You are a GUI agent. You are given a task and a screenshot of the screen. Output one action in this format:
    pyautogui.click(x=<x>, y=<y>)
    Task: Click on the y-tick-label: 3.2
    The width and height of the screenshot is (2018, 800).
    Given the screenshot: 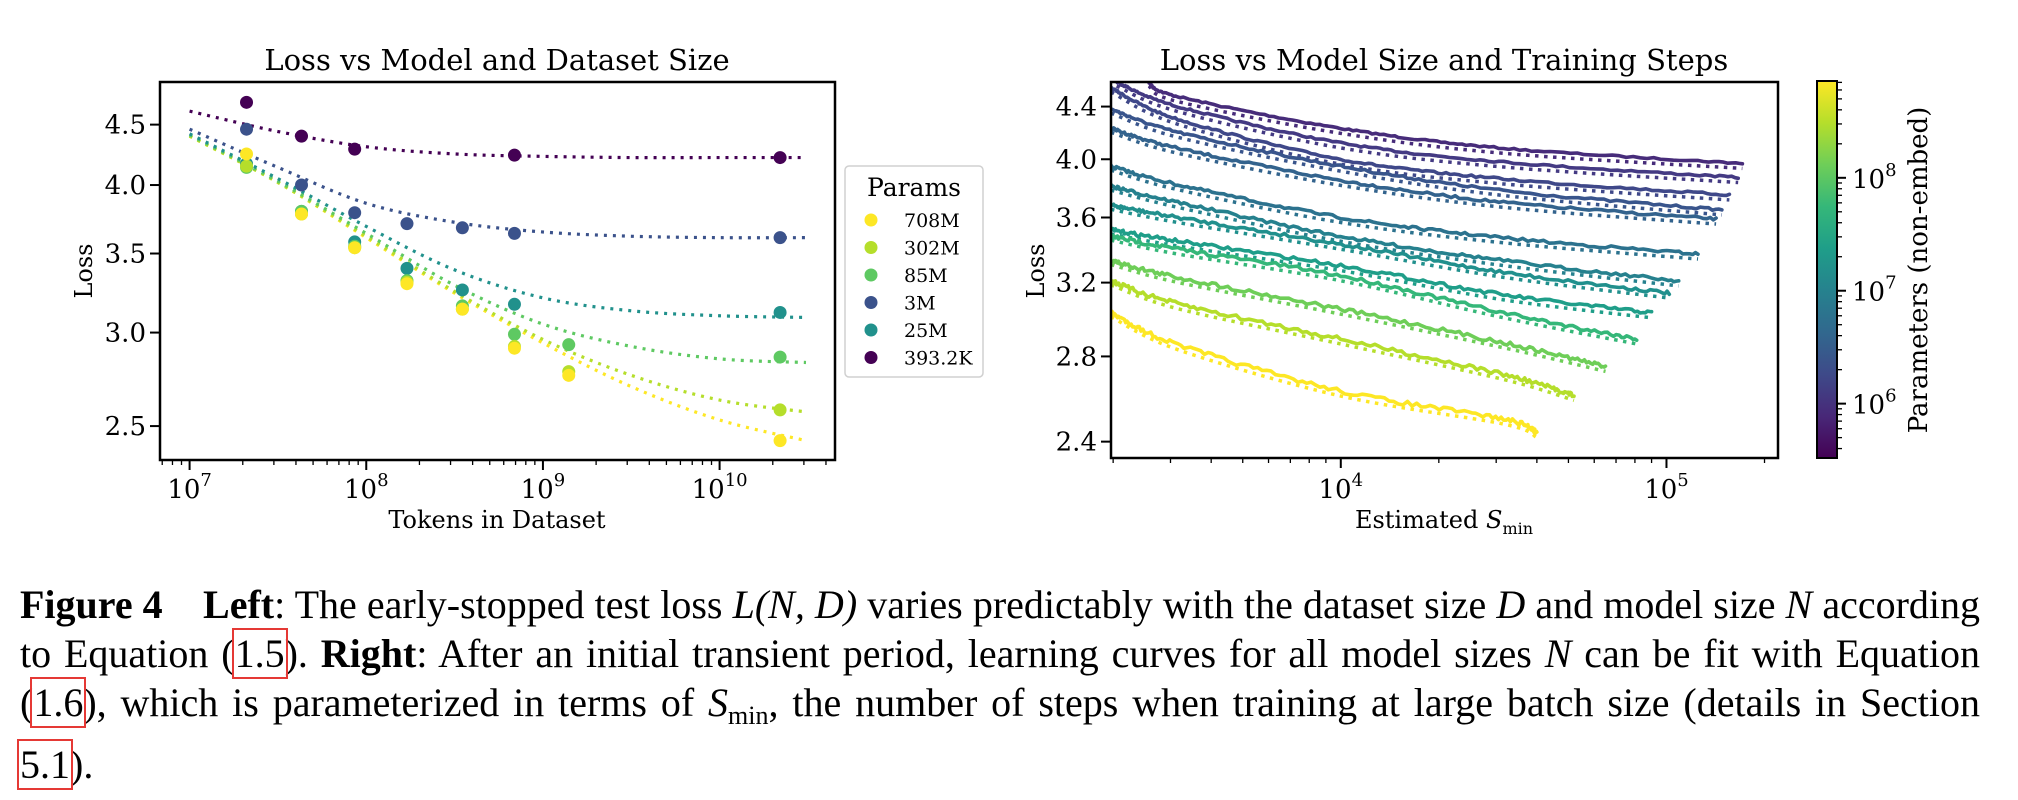 What is the action you would take?
    pyautogui.click(x=1076, y=284)
    